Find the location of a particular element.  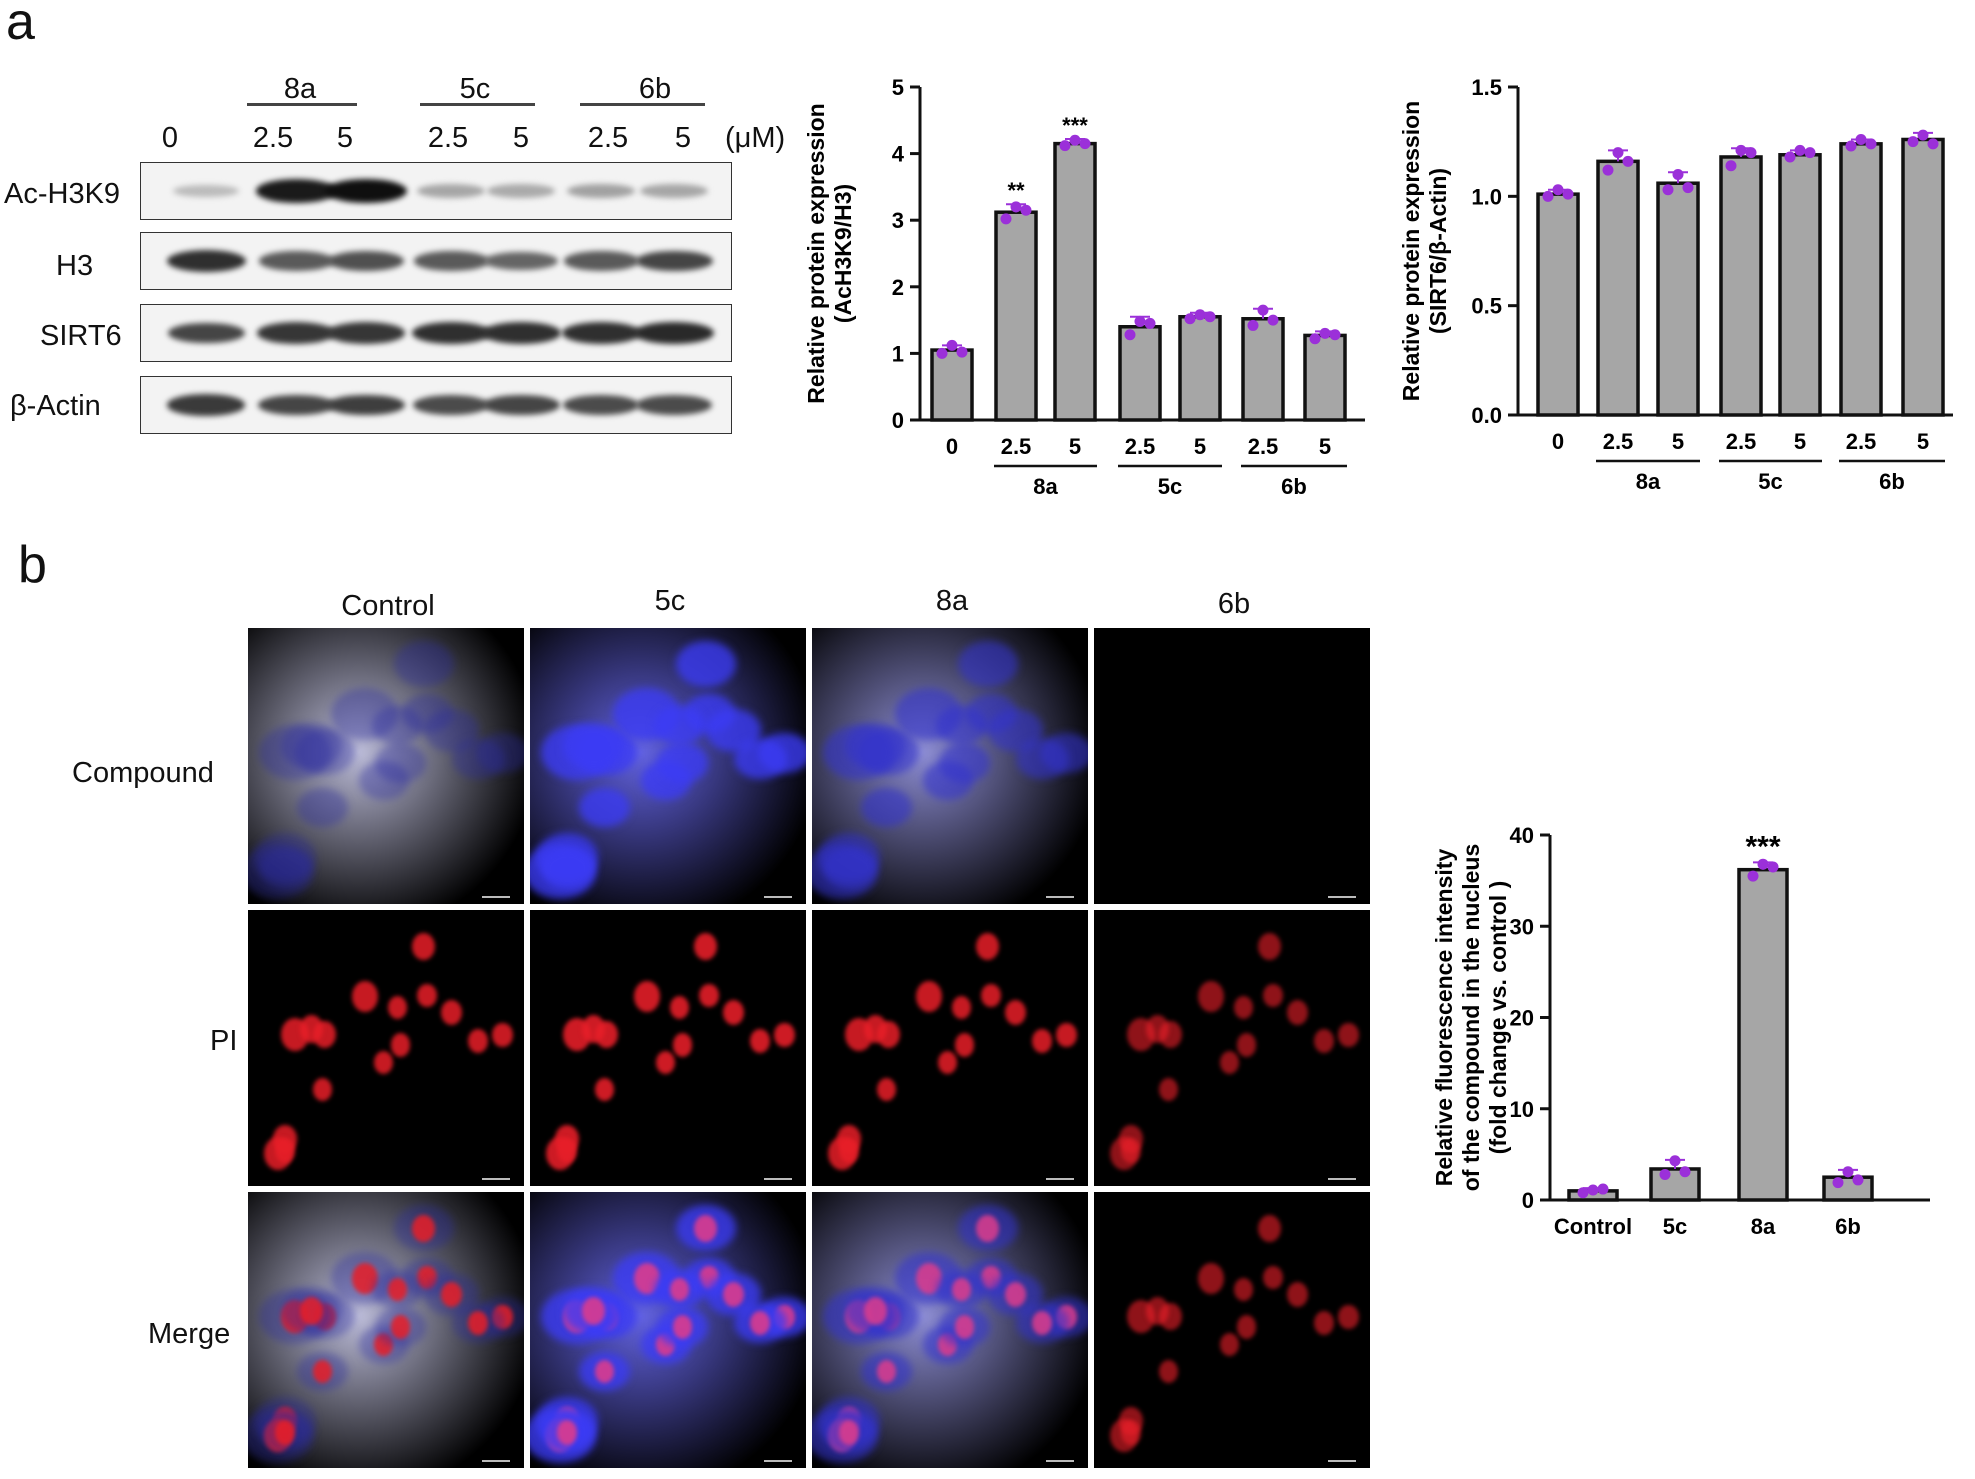

blot-group-label: 6b is located at coordinates (655, 89).